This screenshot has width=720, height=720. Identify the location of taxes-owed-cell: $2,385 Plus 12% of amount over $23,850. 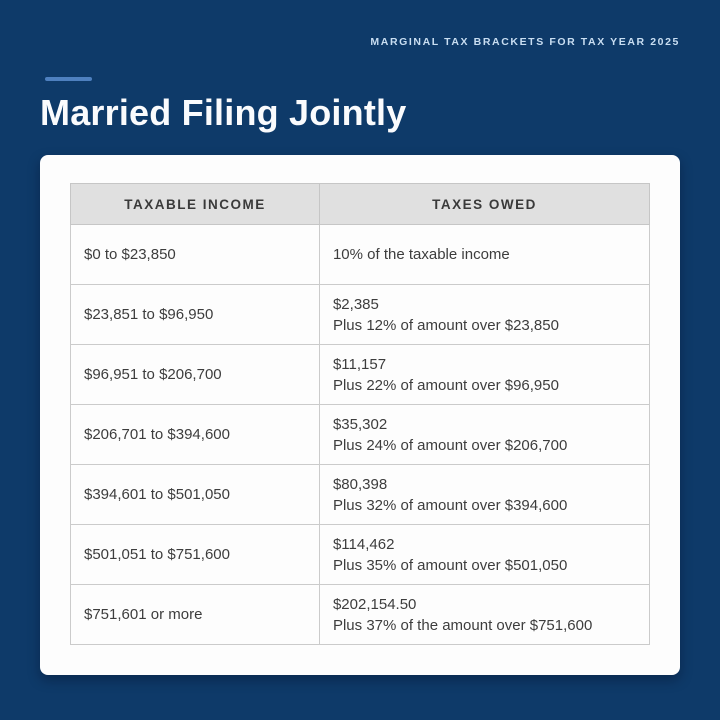
(484, 314).